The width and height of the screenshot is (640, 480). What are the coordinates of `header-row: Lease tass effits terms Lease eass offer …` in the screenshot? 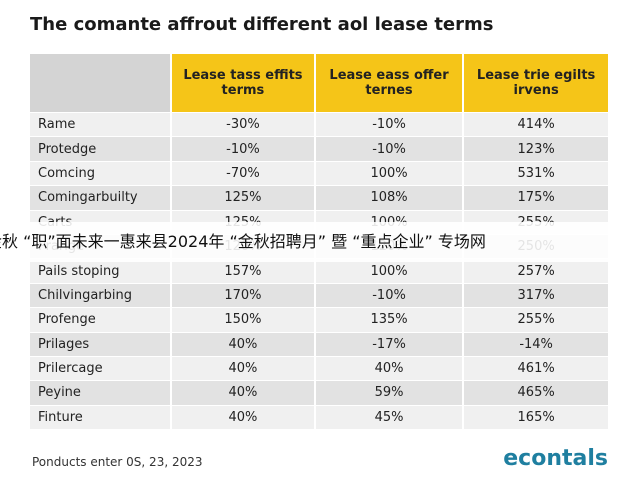 It's located at (319, 83).